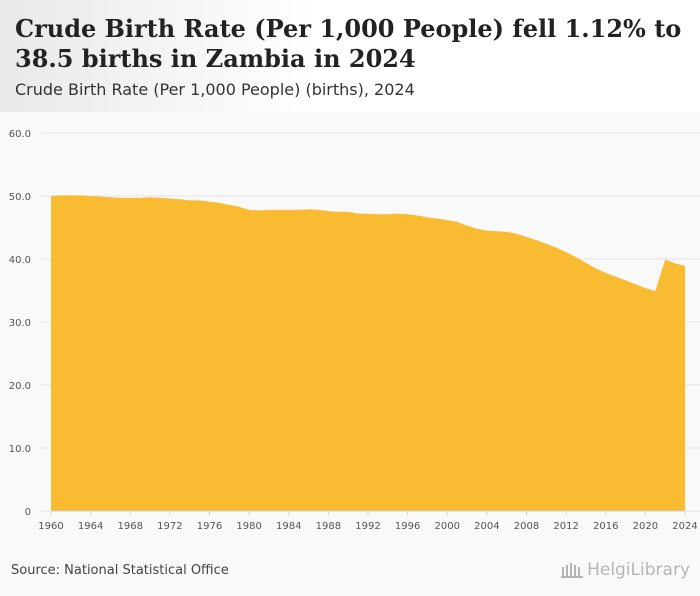 The width and height of the screenshot is (700, 596). What do you see at coordinates (572, 570) in the screenshot?
I see `library-columns-icon` at bounding box center [572, 570].